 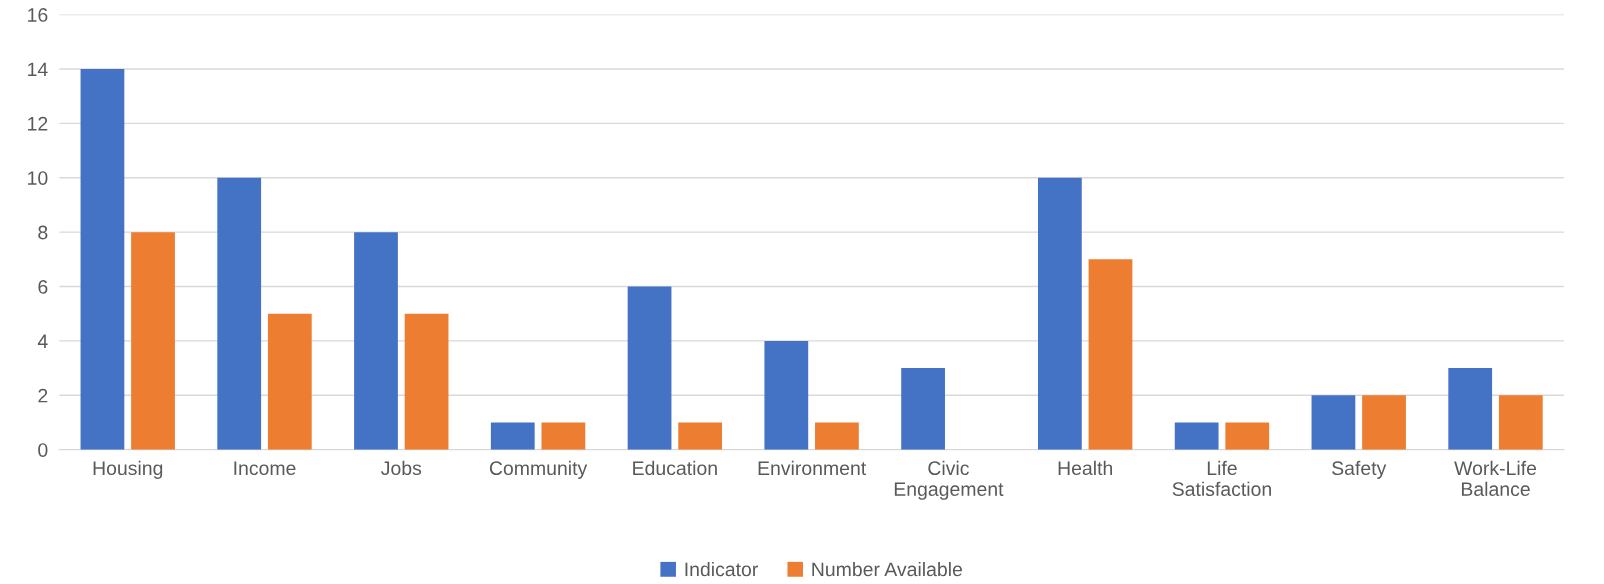 What do you see at coordinates (128, 469) in the screenshot?
I see `x-tick-label: Housing` at bounding box center [128, 469].